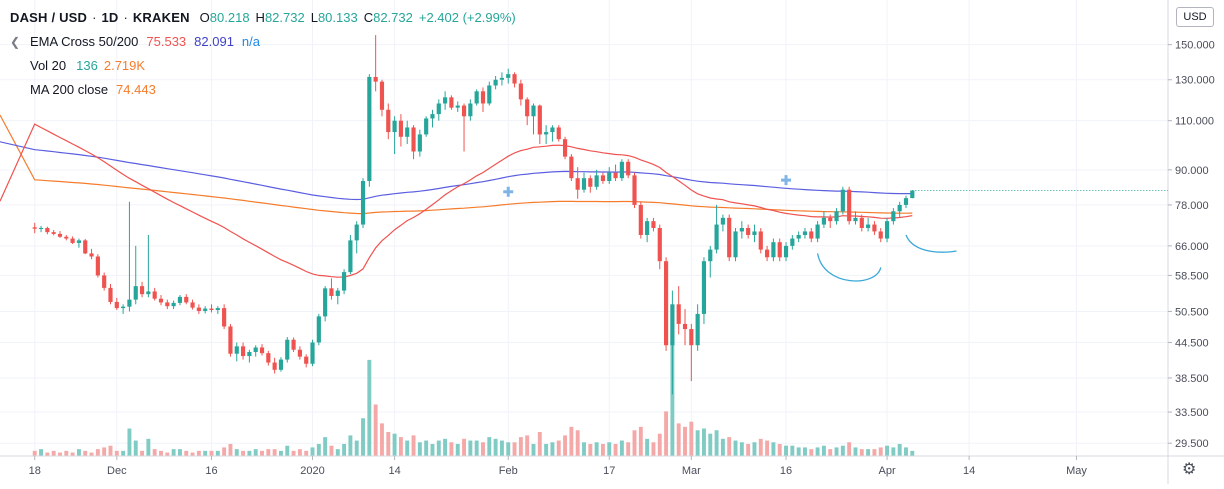  What do you see at coordinates (69, 89) in the screenshot?
I see `indicator-name: MA 200 close` at bounding box center [69, 89].